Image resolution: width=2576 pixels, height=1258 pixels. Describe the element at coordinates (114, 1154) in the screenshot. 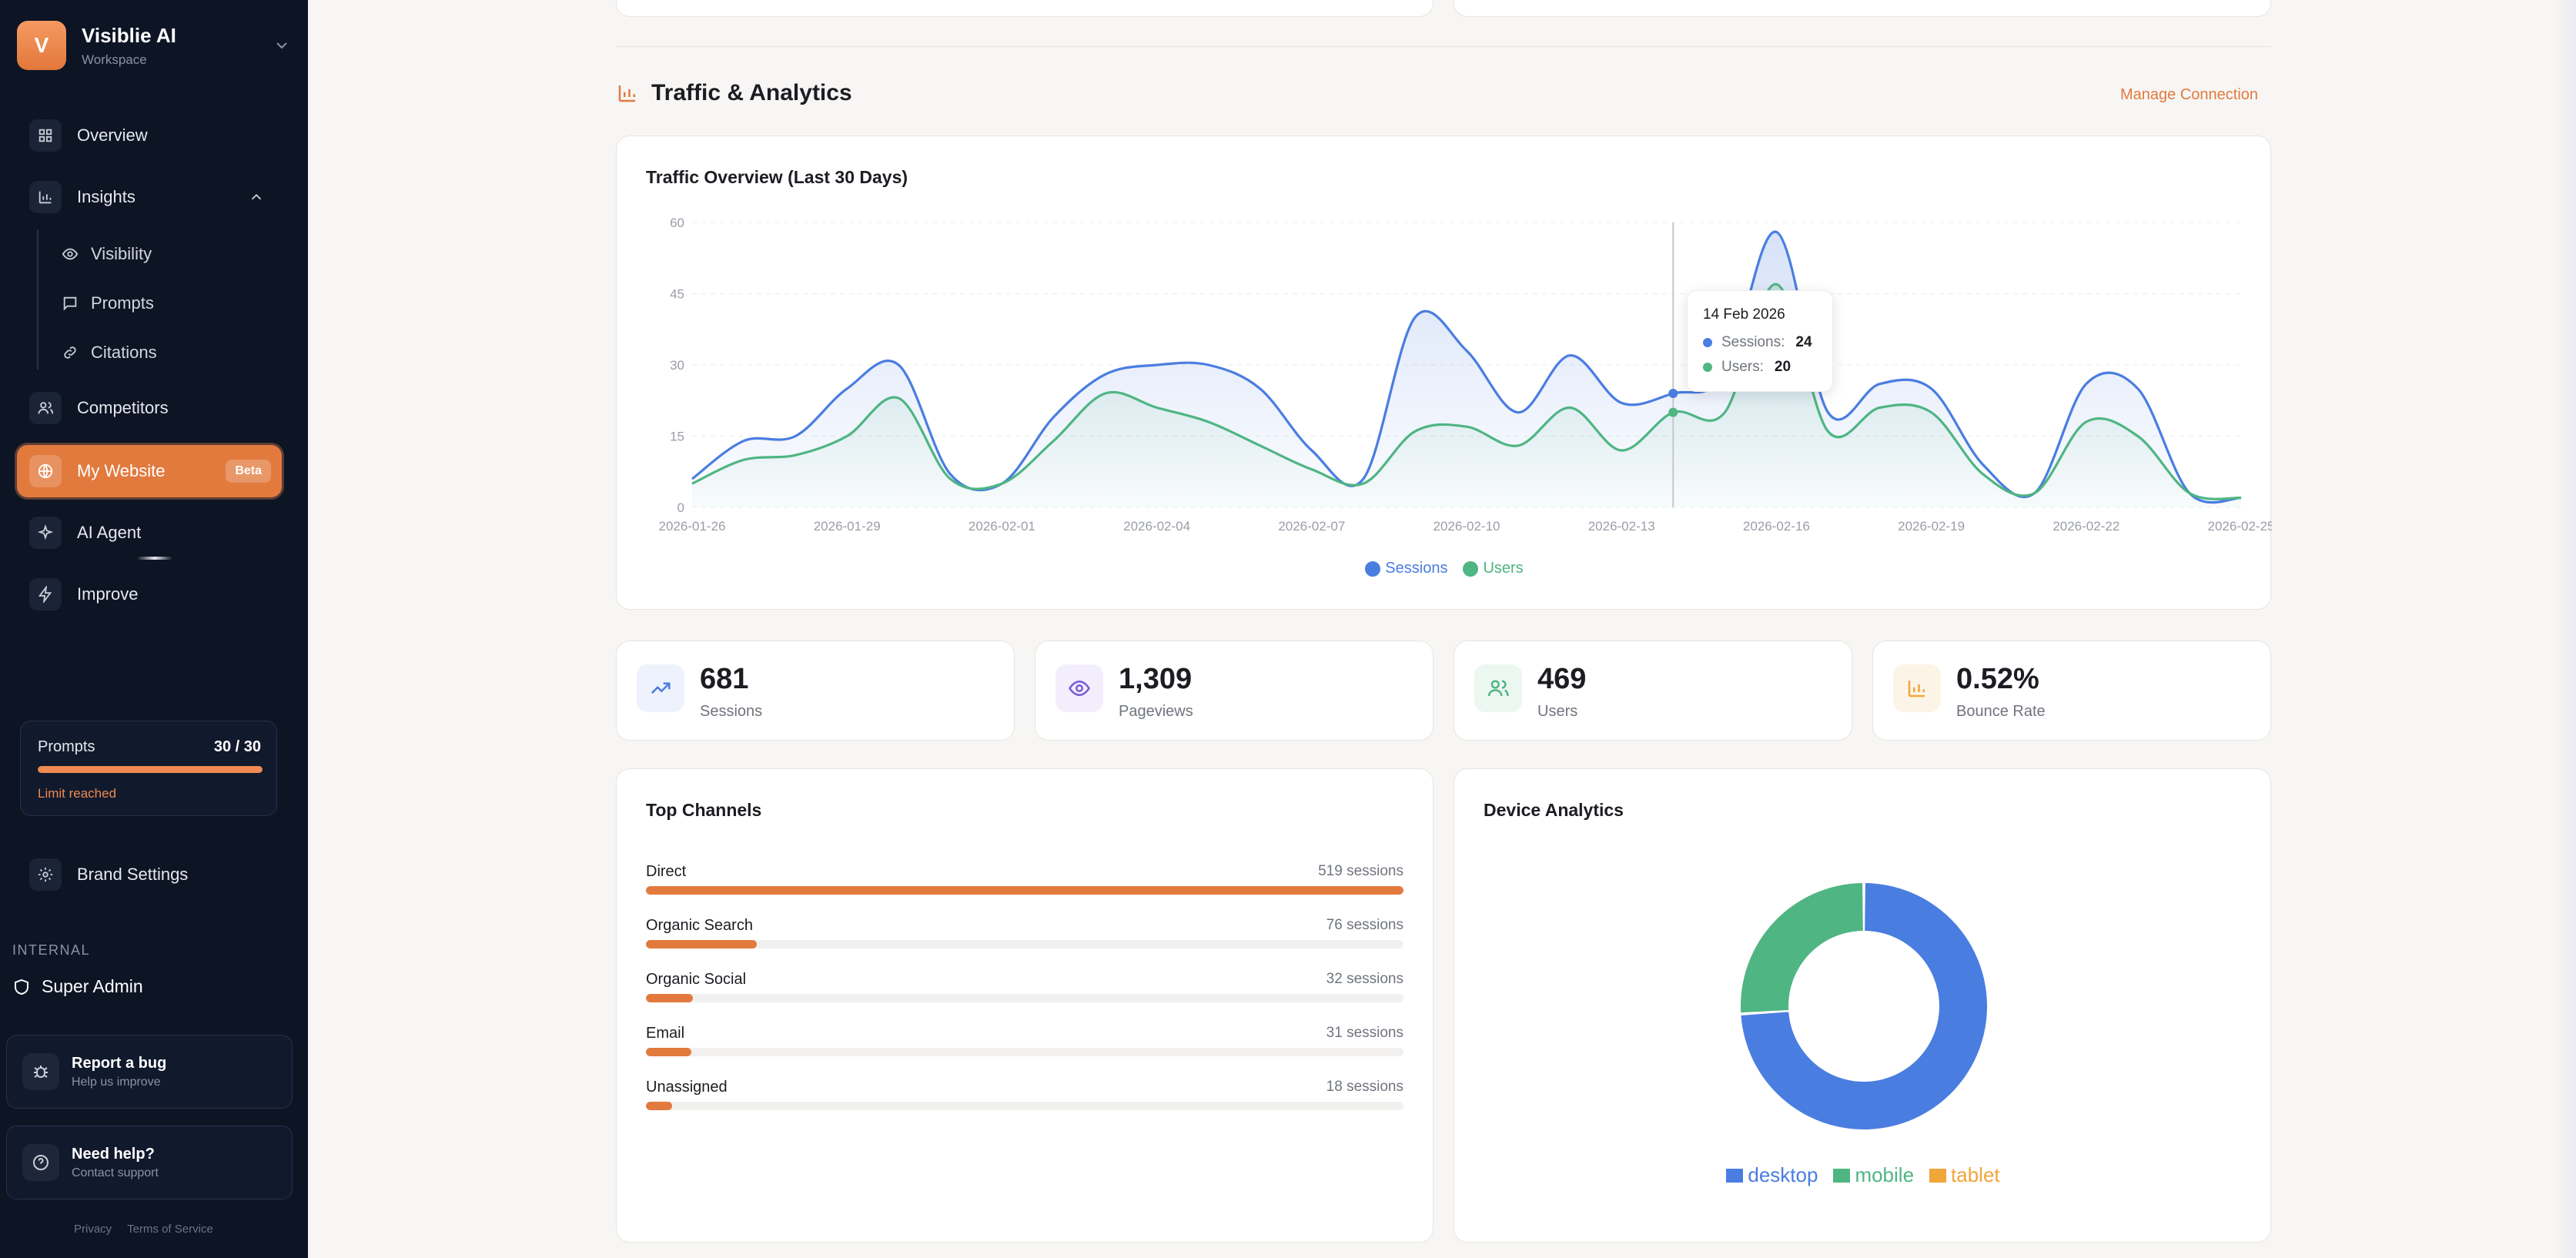

I see `need-help-title: Need help?` at that location.